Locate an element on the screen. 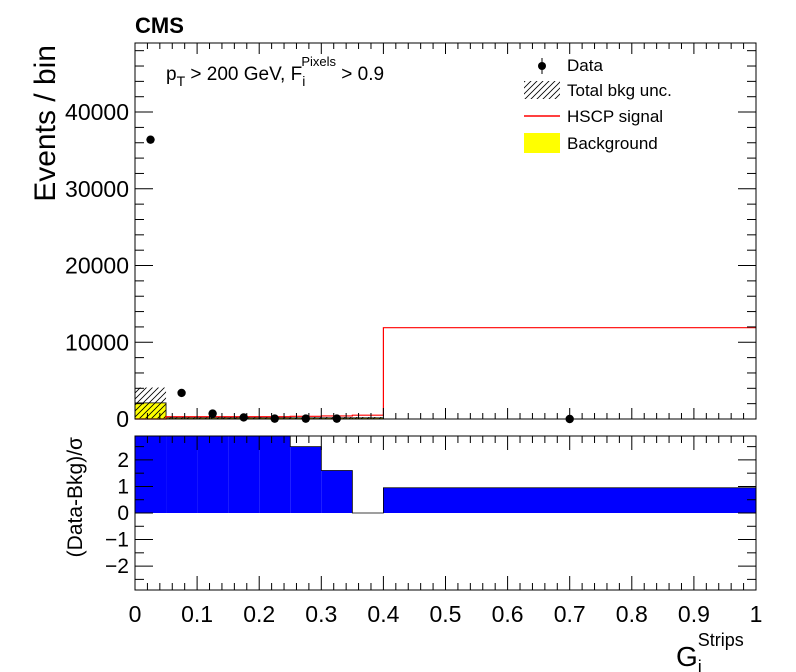  x-tick-label: 0.2 is located at coordinates (259, 614).